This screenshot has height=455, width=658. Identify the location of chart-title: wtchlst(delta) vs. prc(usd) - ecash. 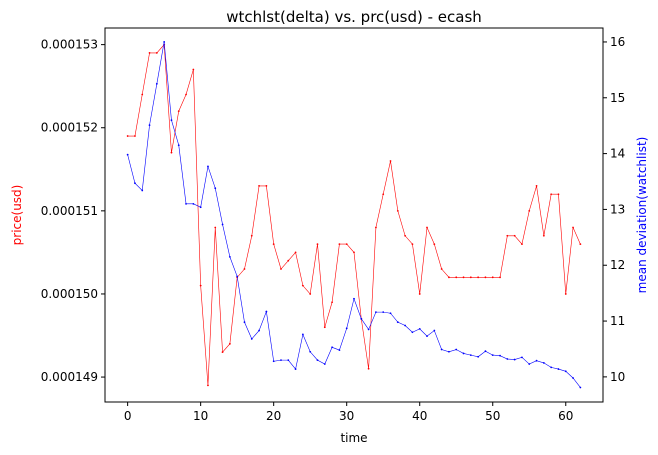
(354, 17).